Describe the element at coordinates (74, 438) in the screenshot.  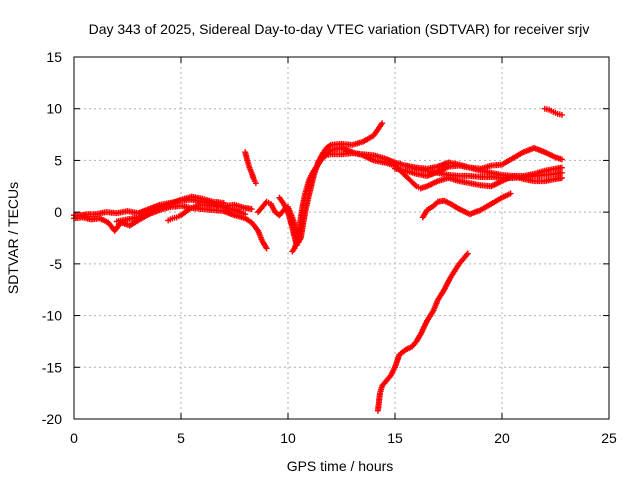
I see `x-tick-label: 0` at that location.